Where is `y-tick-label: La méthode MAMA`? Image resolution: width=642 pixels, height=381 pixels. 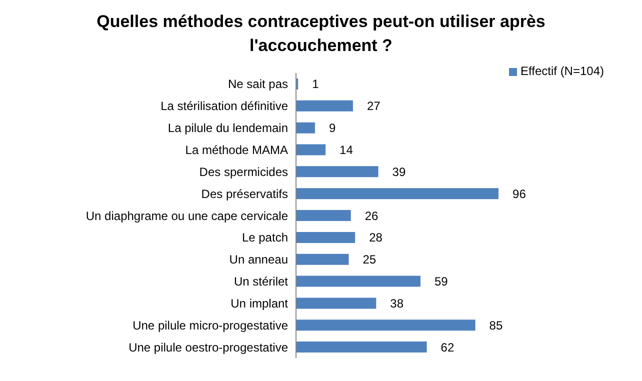
y-tick-label: La méthode MAMA is located at coordinates (236, 149).